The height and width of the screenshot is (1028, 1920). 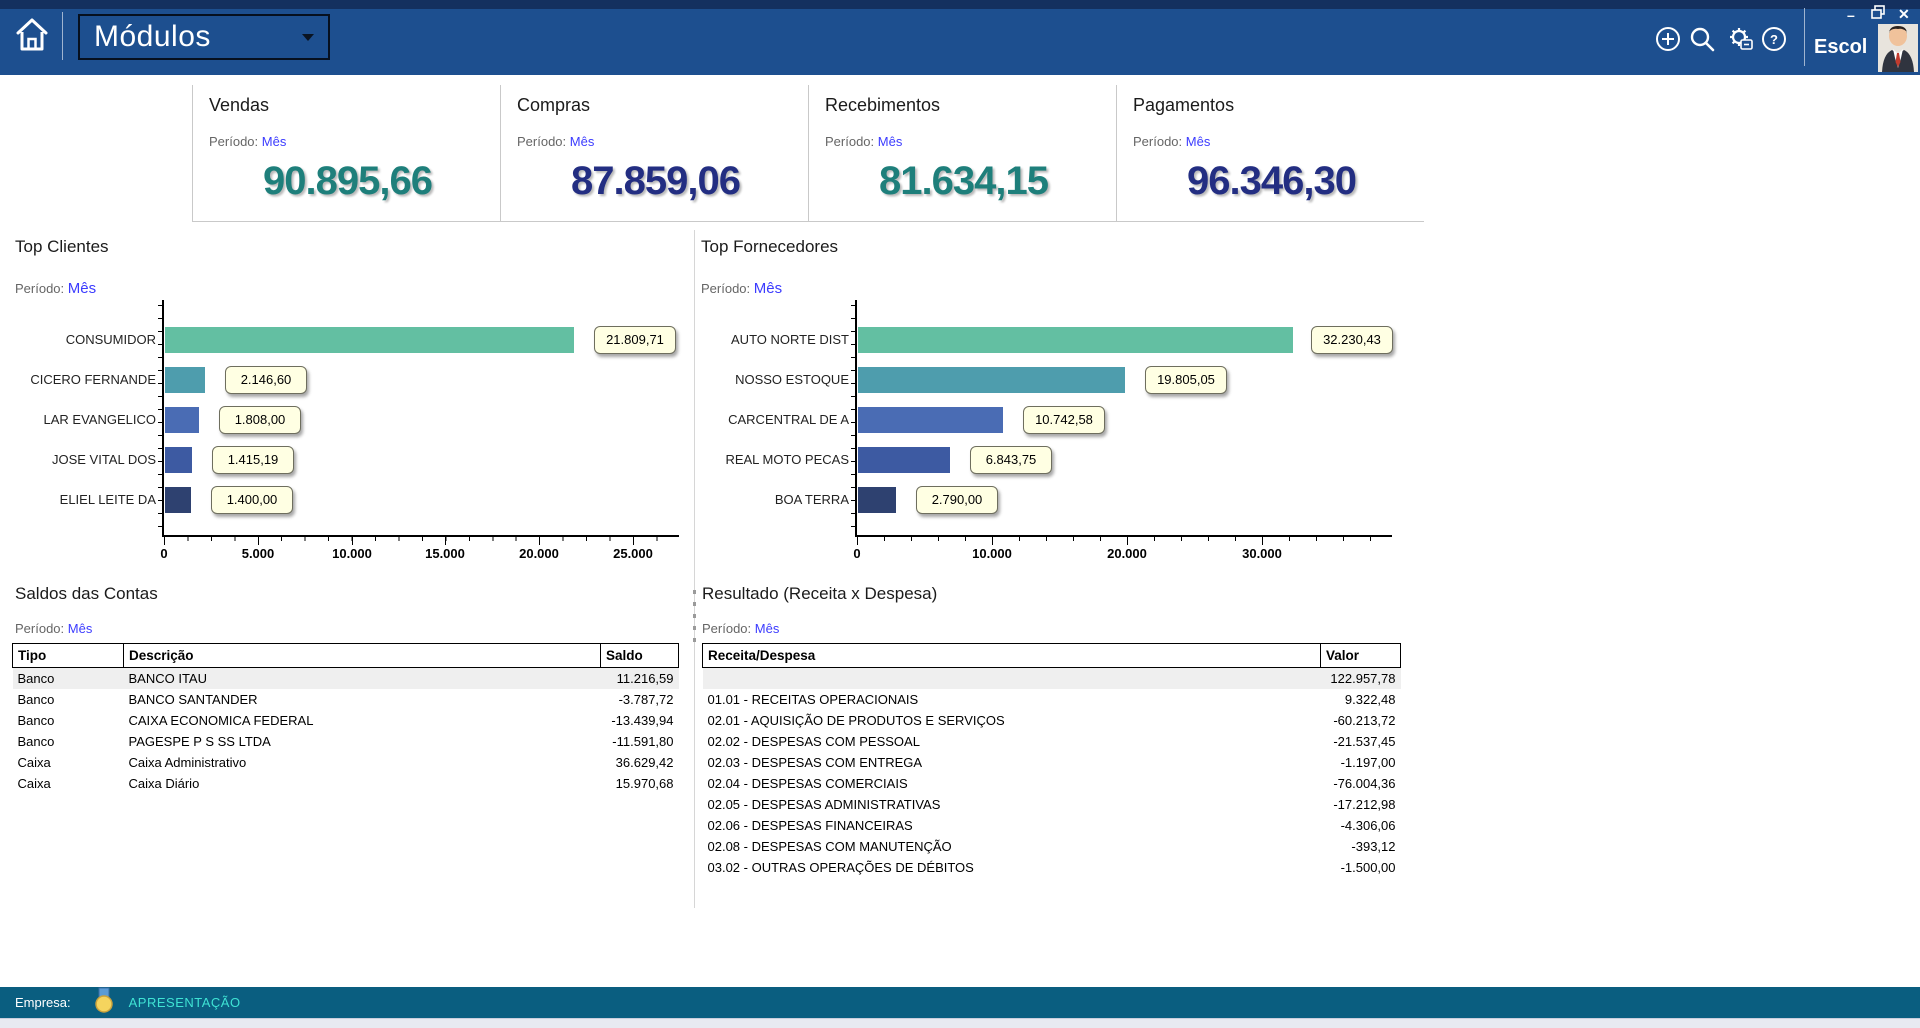 What do you see at coordinates (104, 1002) in the screenshot?
I see `medal-icon` at bounding box center [104, 1002].